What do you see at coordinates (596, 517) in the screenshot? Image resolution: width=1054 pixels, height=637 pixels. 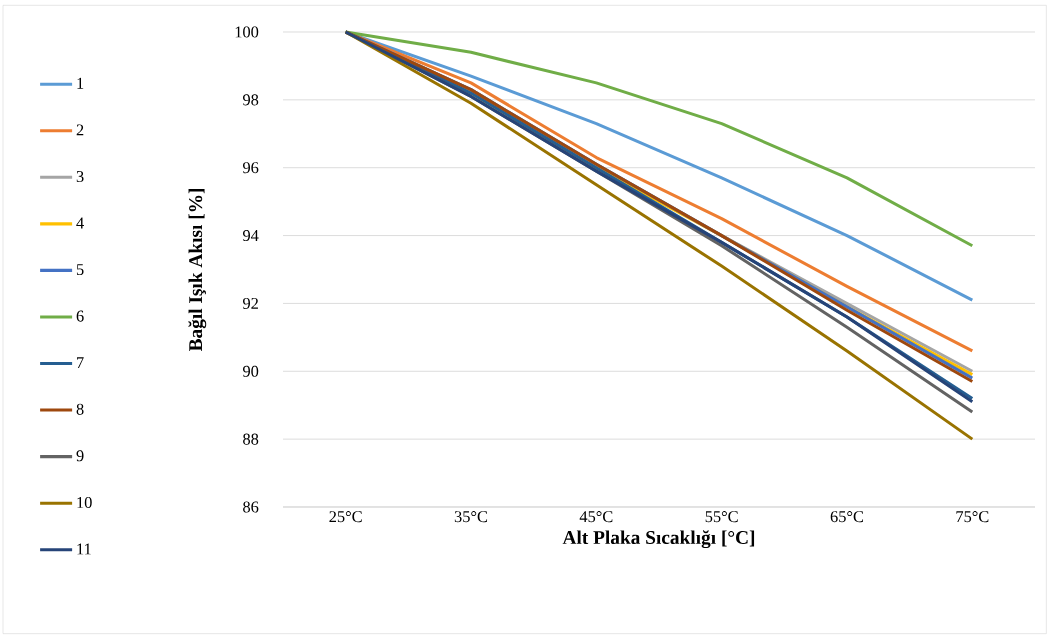 I see `x-tick-label: 45°C` at bounding box center [596, 517].